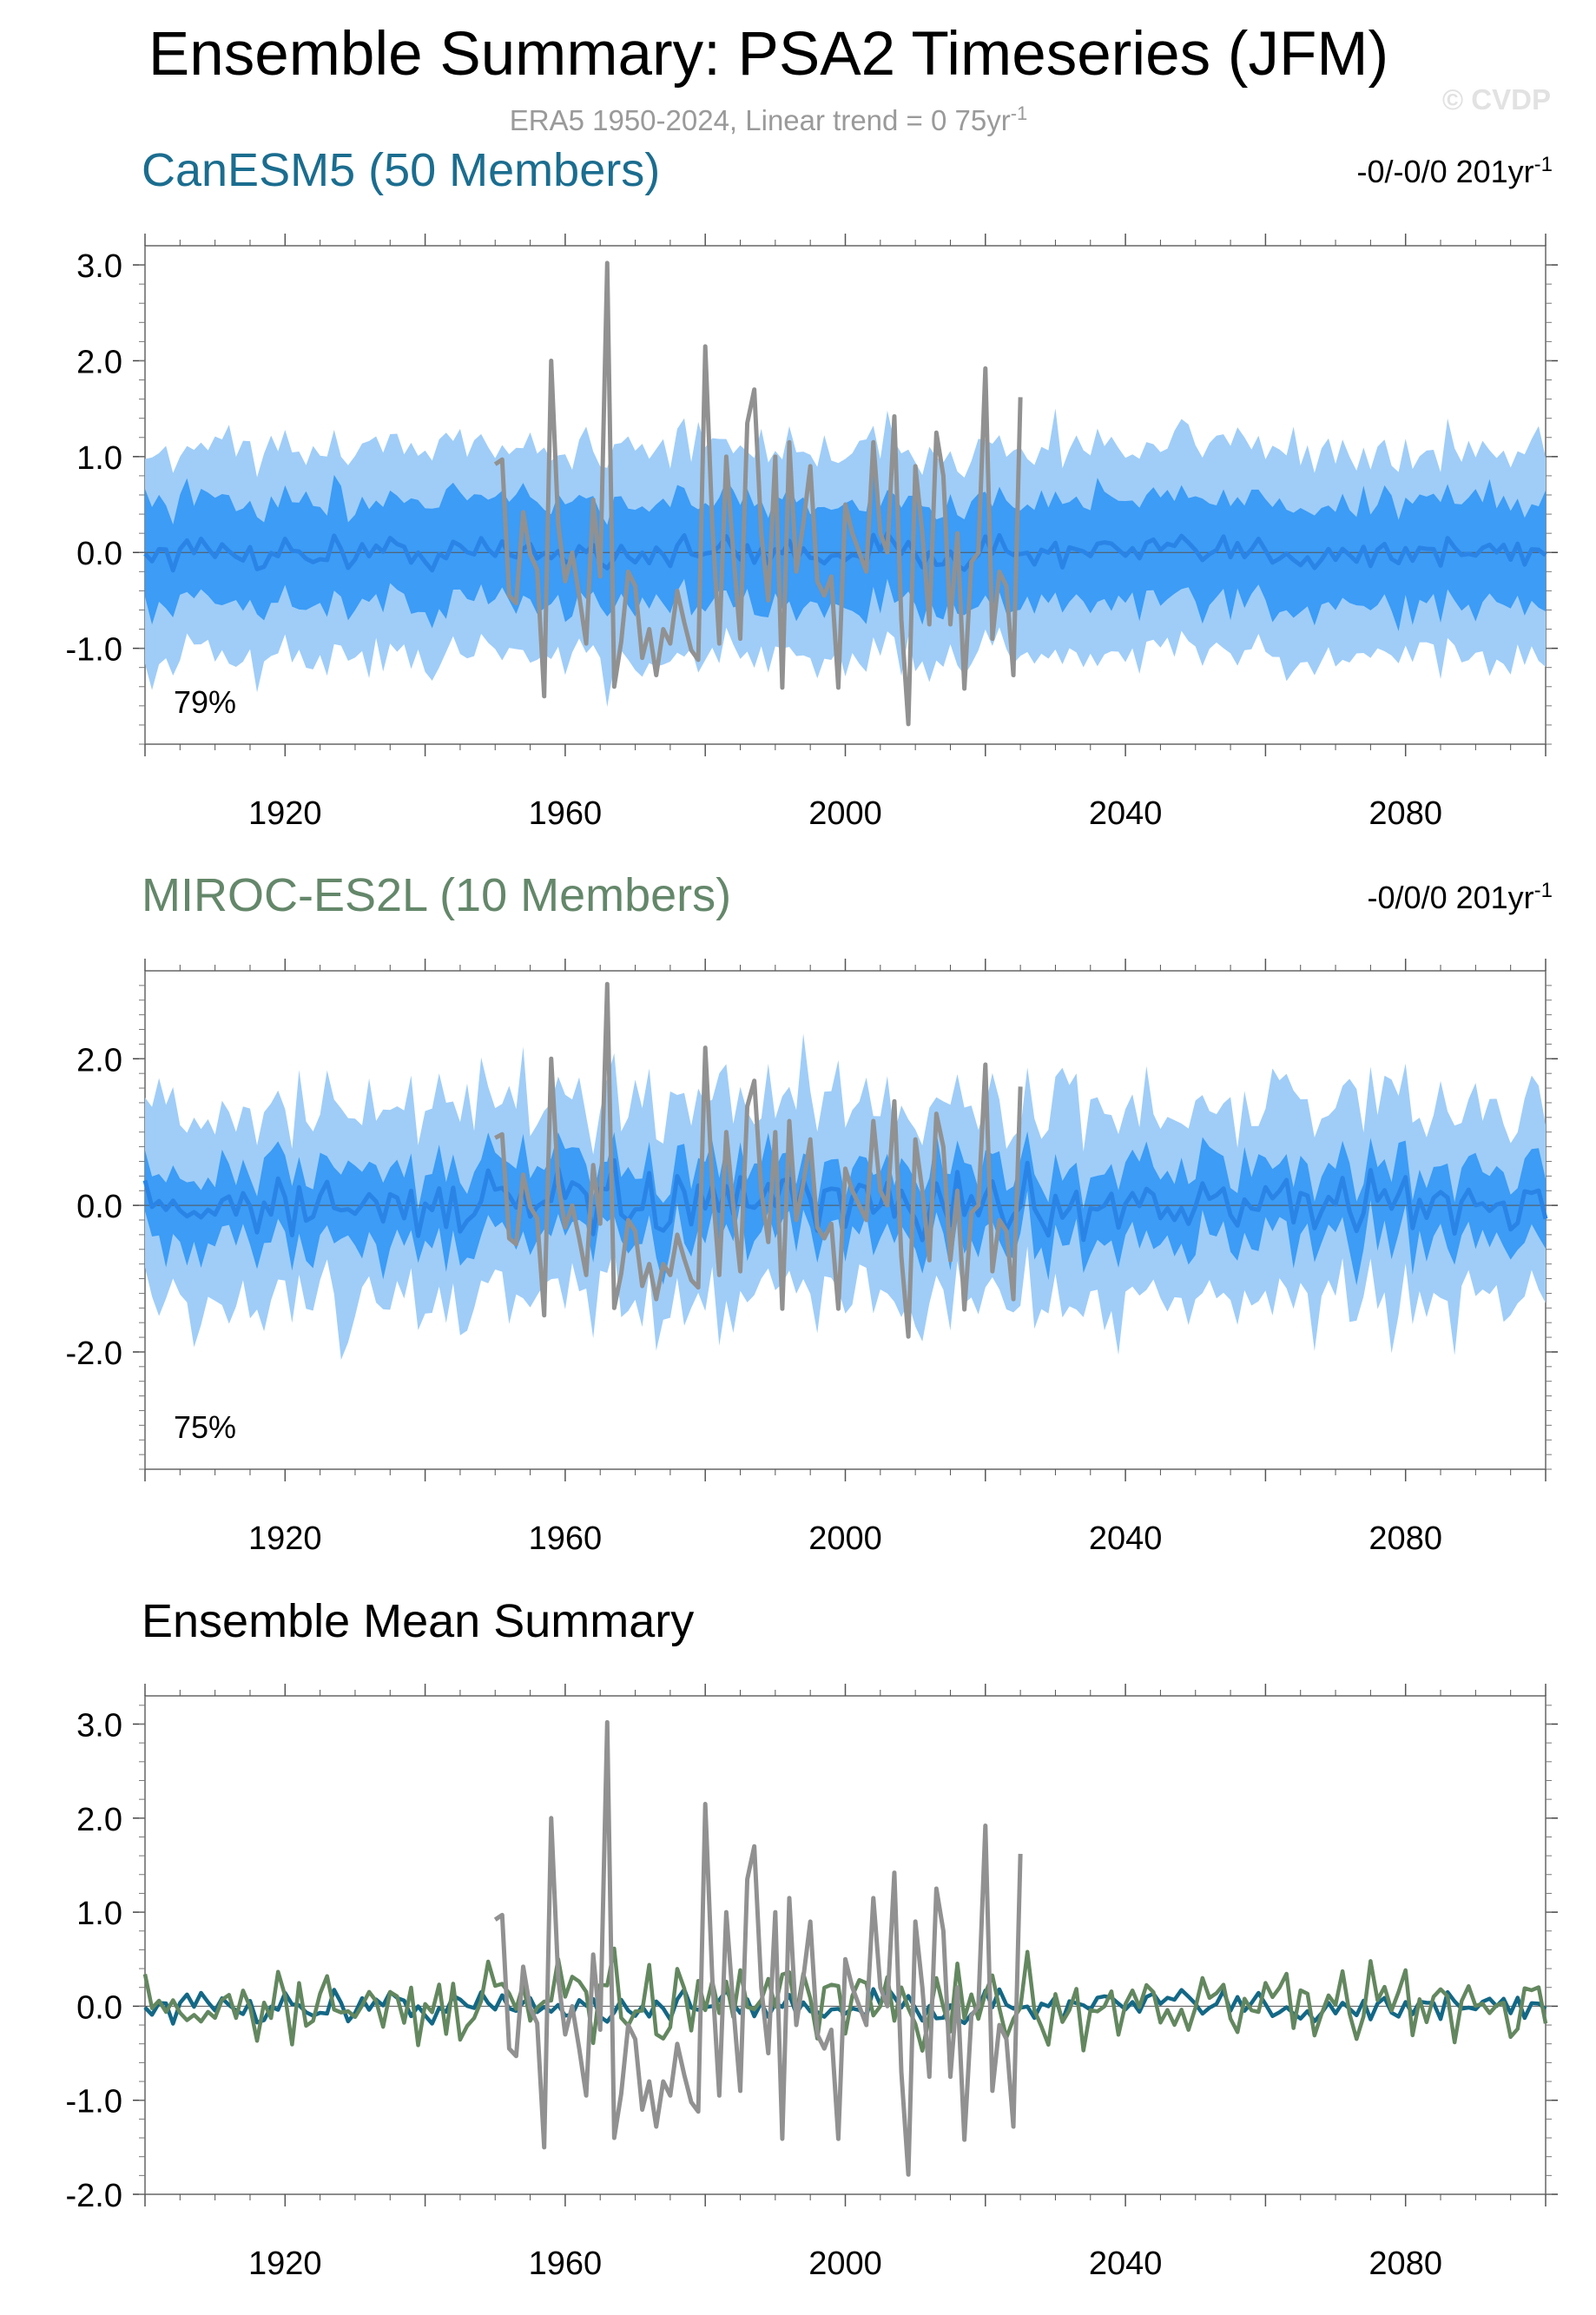  I want to click on miroc-x-tick-label: 2040, so click(1126, 1538).